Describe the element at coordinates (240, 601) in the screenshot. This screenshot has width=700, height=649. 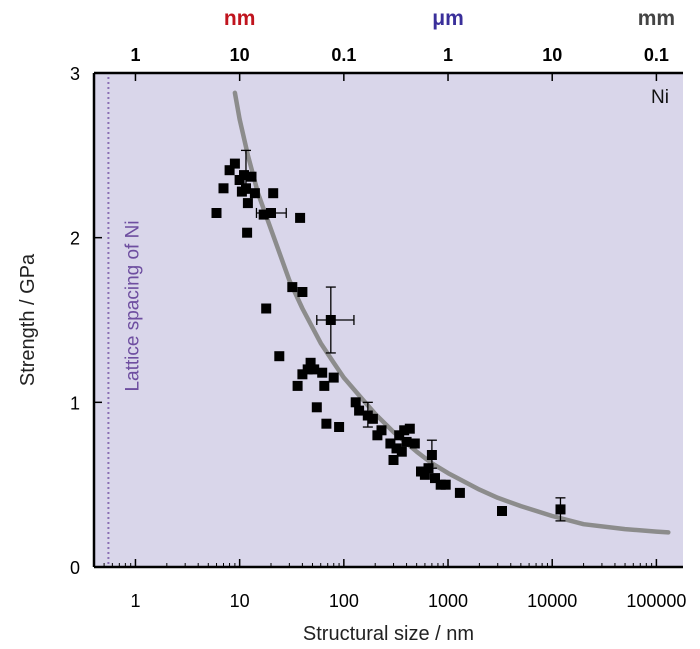
I see `x-tick-label: 10` at that location.